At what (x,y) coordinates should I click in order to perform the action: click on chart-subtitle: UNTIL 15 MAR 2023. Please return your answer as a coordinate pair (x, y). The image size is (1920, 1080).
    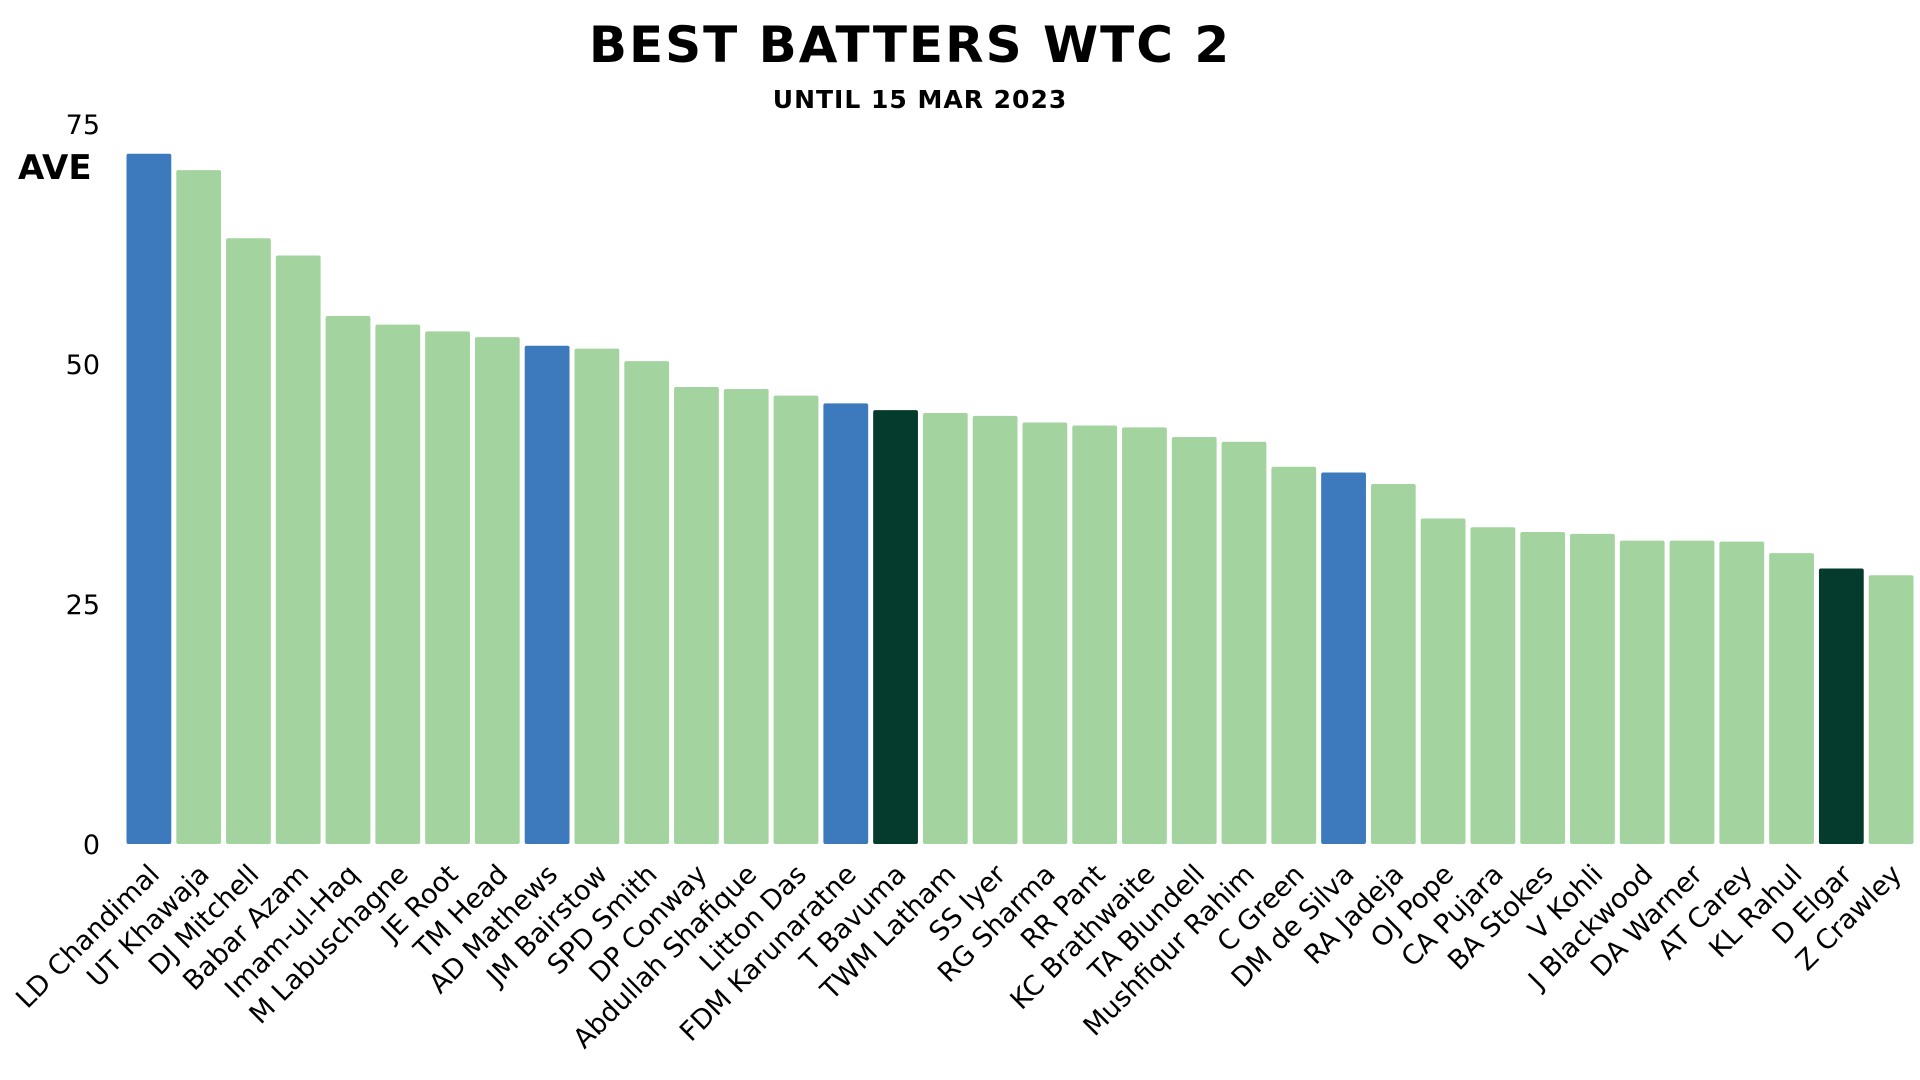
    Looking at the image, I should click on (920, 99).